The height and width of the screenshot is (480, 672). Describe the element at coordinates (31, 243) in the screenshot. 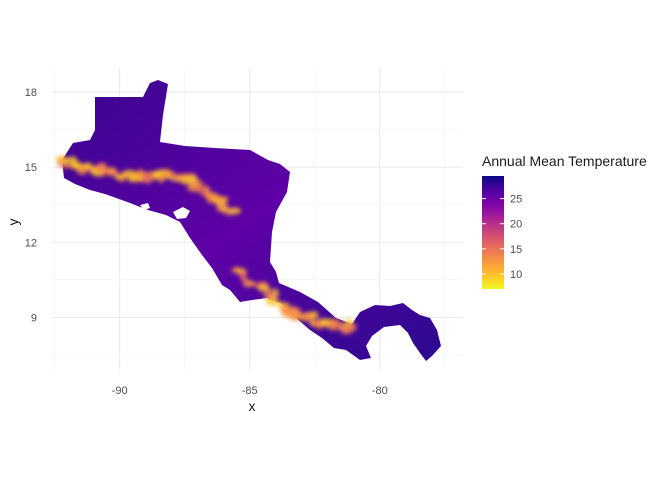

I see `y-tick-label: 12` at that location.